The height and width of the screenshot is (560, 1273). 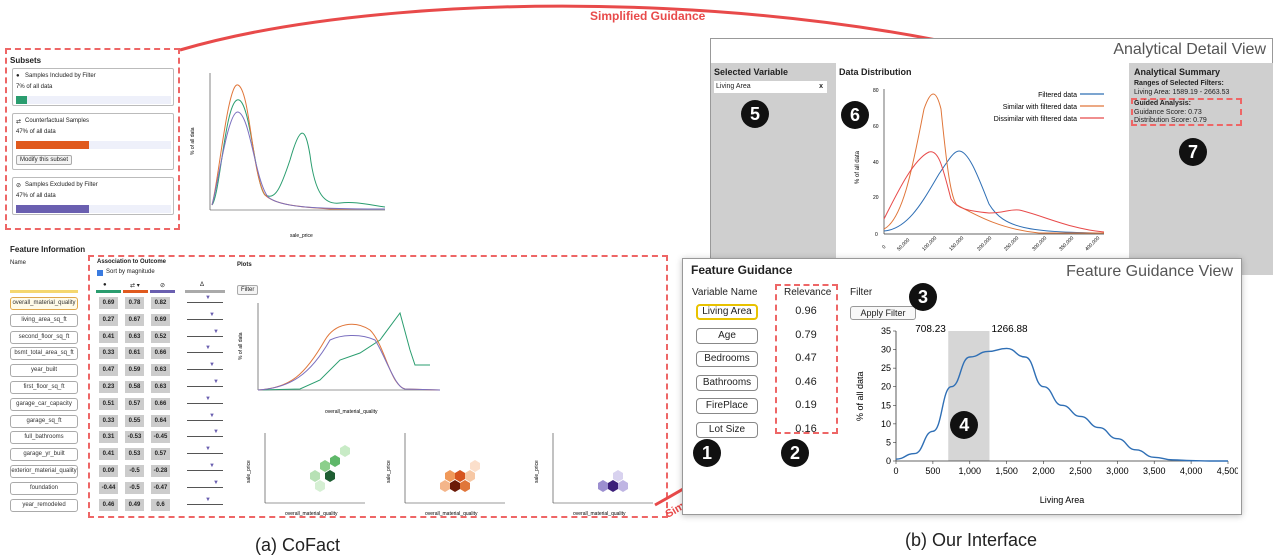 What do you see at coordinates (1177, 72) in the screenshot?
I see `summary-header: Analytical Summary` at bounding box center [1177, 72].